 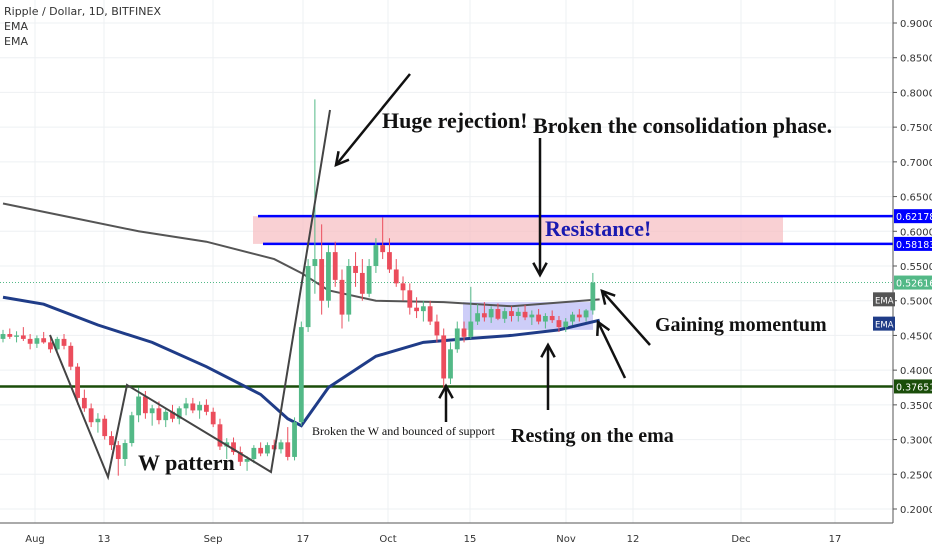 What do you see at coordinates (518, 230) in the screenshot?
I see `resistance-zone` at bounding box center [518, 230].